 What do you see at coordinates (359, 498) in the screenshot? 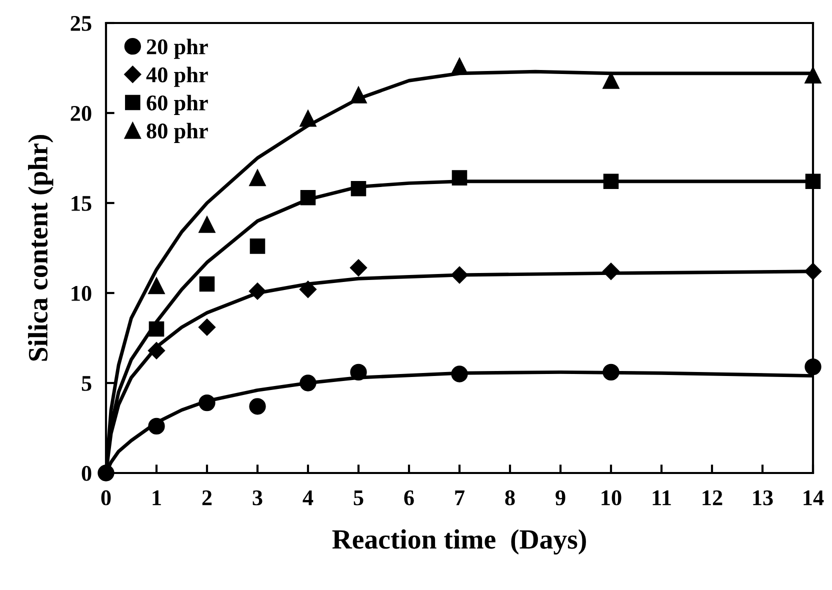
I see `x-tick-label: 5` at bounding box center [359, 498].